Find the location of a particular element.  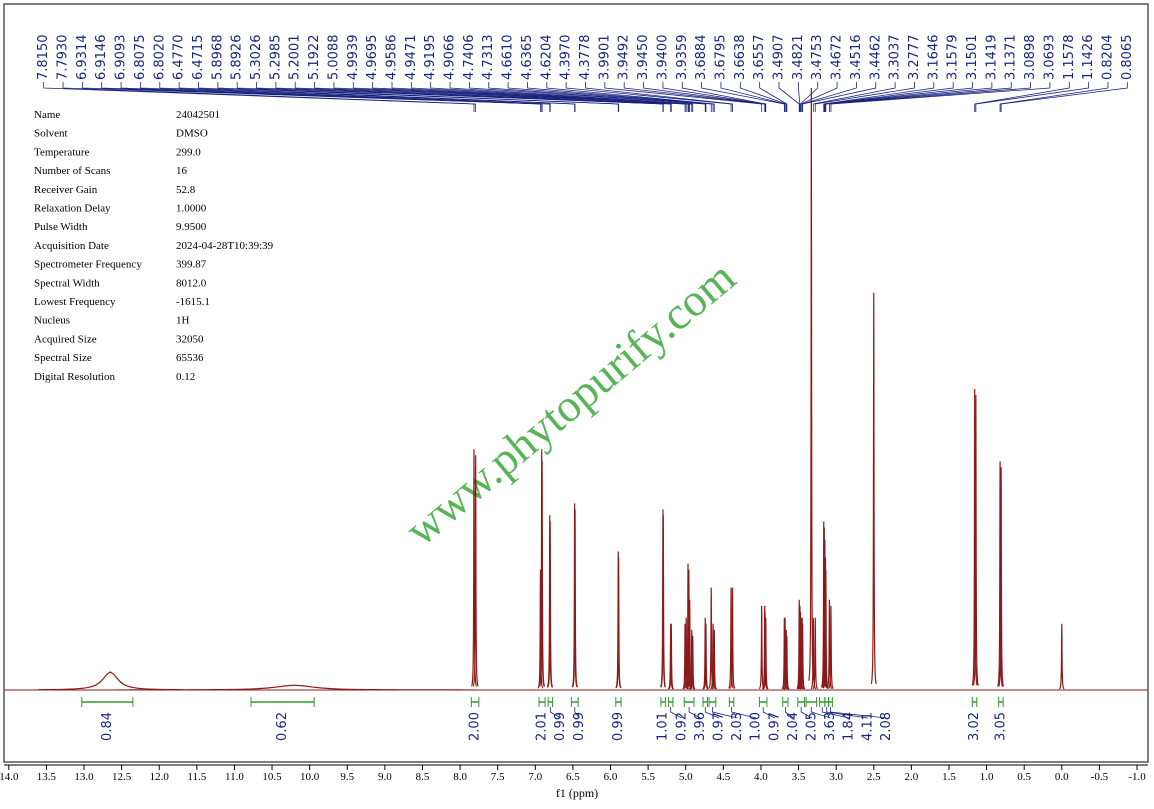

param-name: Pulse Width is located at coordinates (61, 227).